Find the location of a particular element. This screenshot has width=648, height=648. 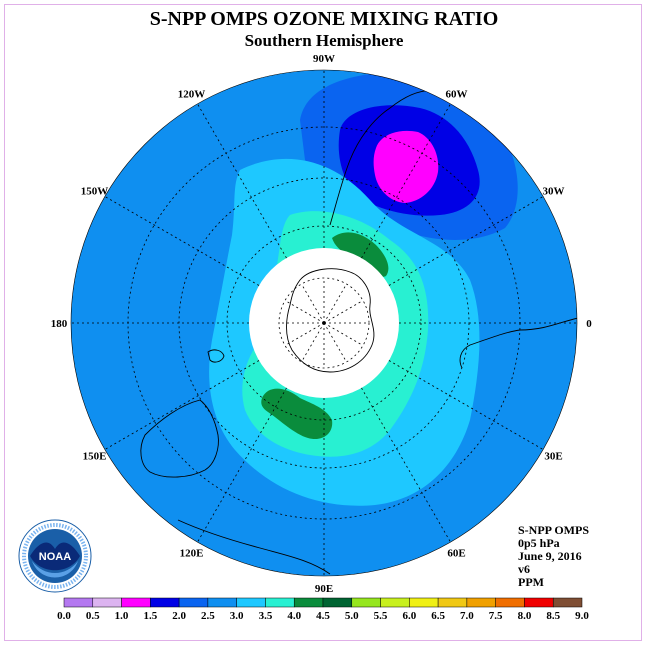

logo-text: NOAA is located at coordinates (55, 557).